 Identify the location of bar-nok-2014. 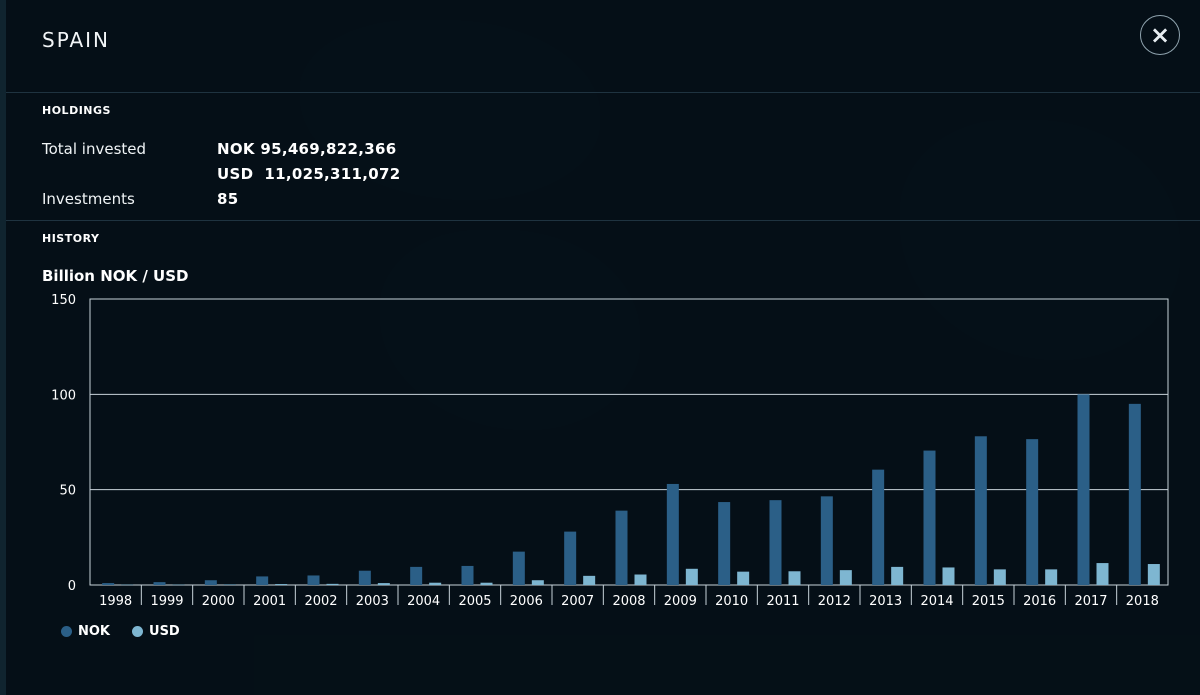
(929, 517).